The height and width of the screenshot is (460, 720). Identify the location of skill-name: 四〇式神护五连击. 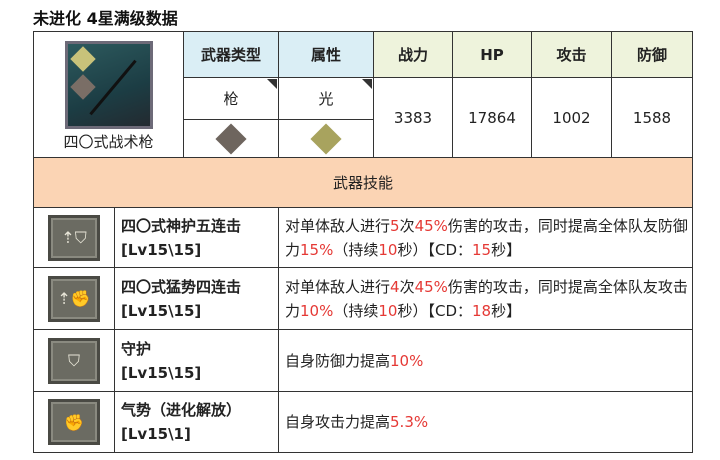
(181, 225).